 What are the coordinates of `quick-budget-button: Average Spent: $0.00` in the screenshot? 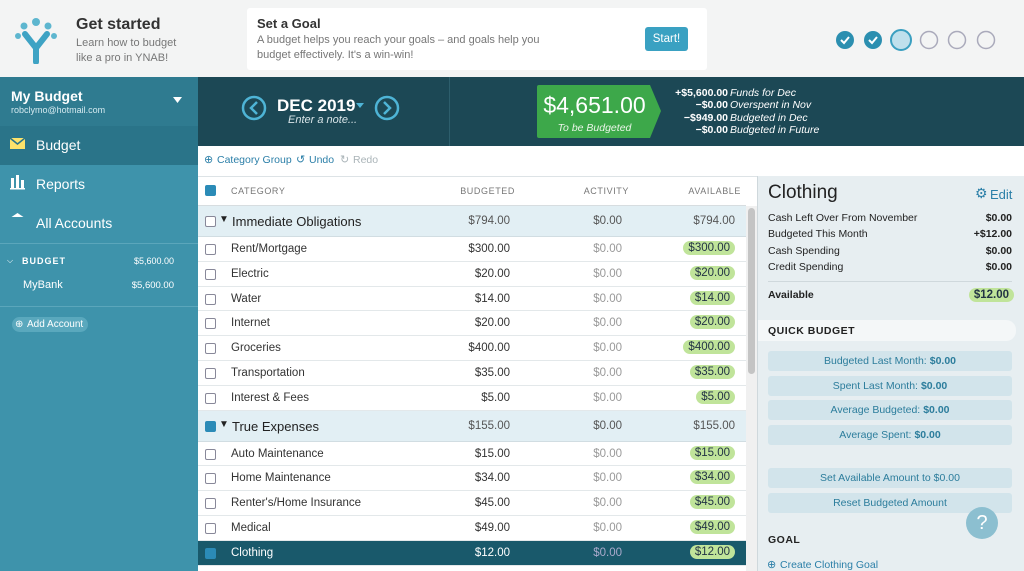 It's located at (890, 434).